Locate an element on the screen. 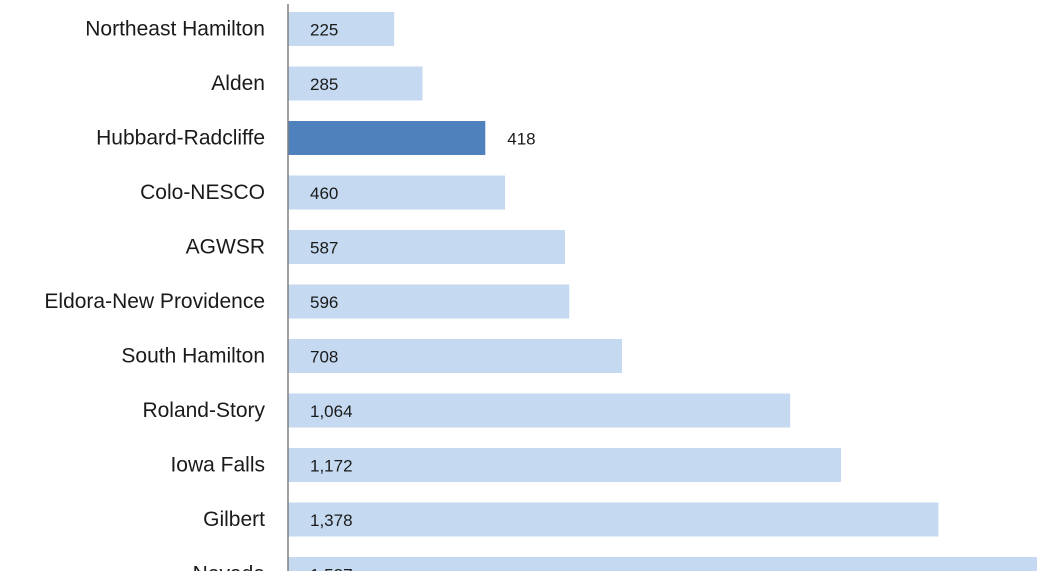  value-label: 460 is located at coordinates (324, 193).